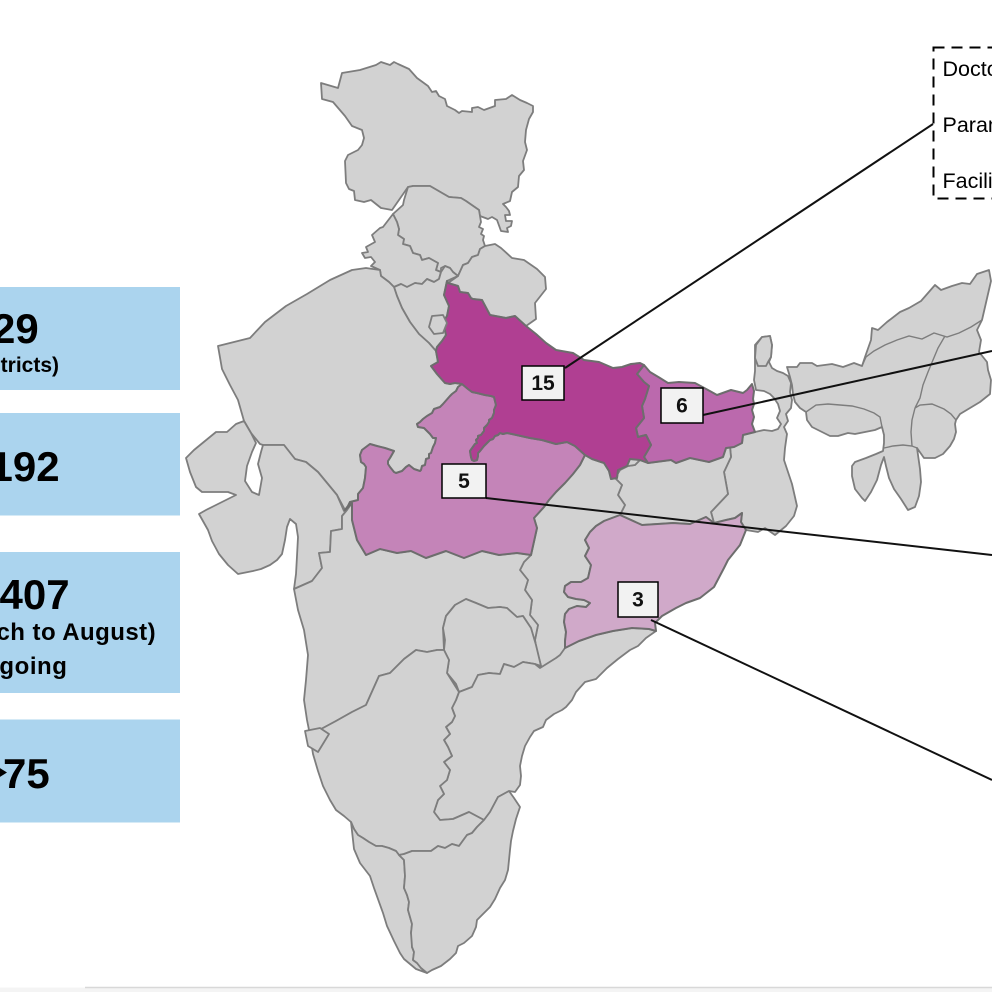 The height and width of the screenshot is (992, 992). What do you see at coordinates (35, 594) in the screenshot?
I see `svg-text: 407` at bounding box center [35, 594].